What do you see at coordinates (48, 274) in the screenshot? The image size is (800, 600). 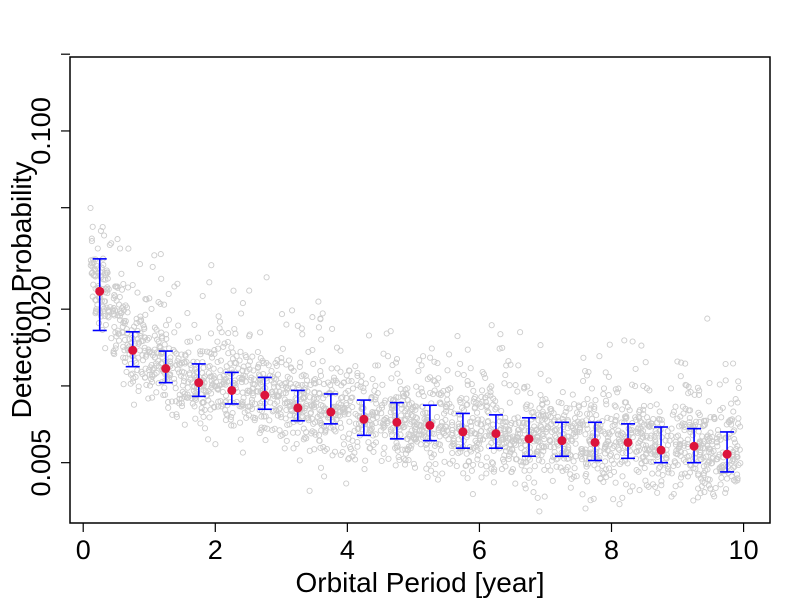 I see `y-axis: 0.005 0.020 0.100` at bounding box center [48, 274].